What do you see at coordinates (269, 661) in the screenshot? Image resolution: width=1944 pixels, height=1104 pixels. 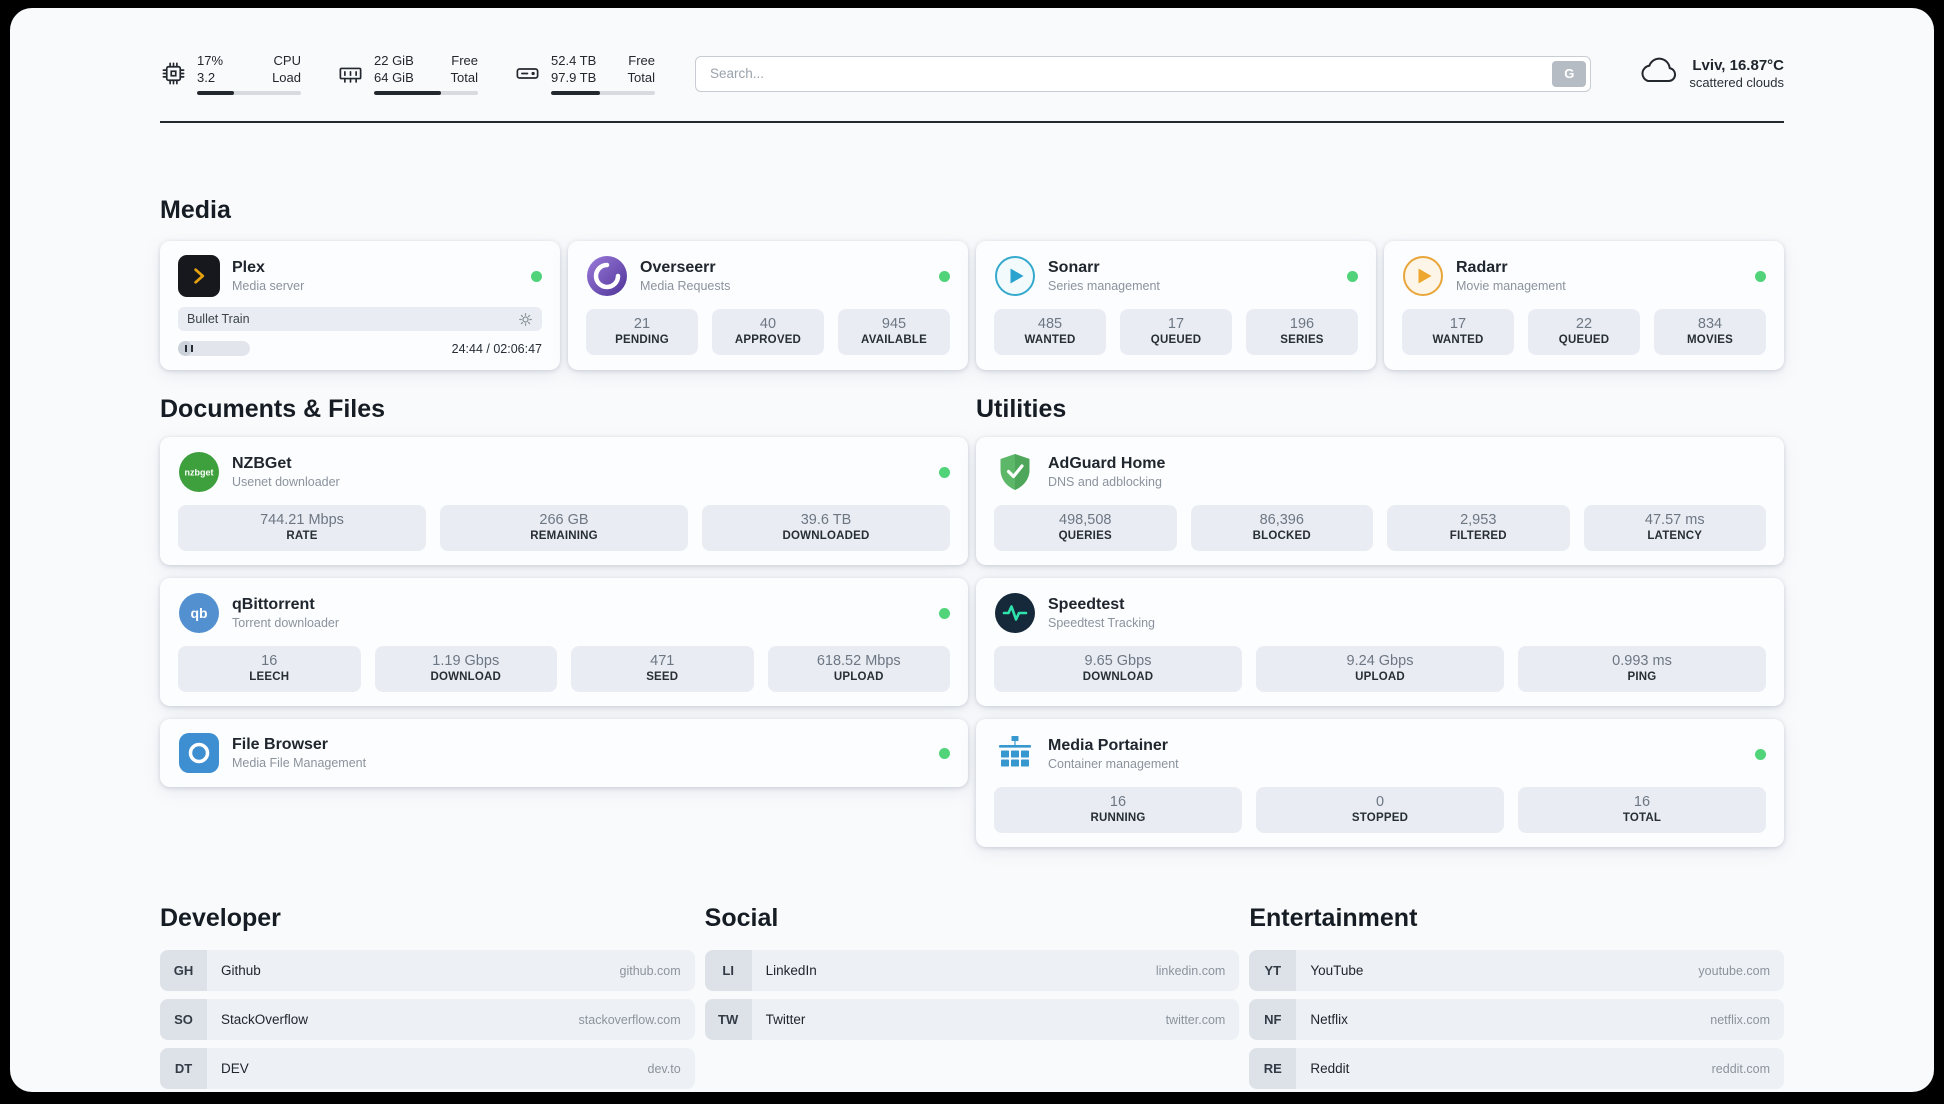 I see `stat-value: 16` at bounding box center [269, 661].